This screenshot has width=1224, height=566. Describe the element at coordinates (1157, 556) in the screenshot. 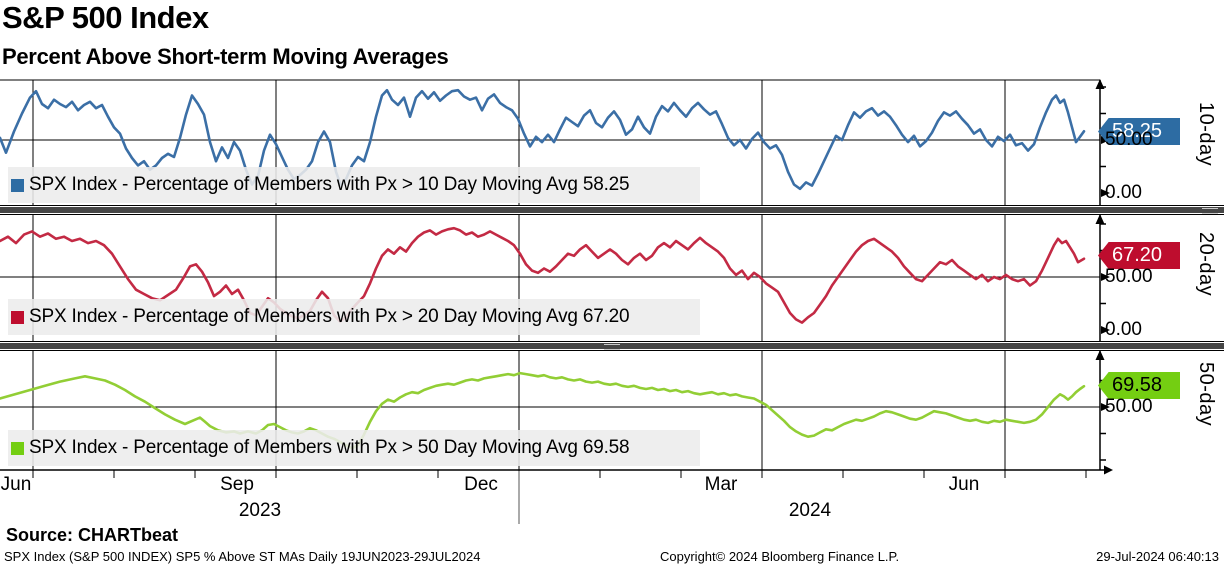

I see `timestamp: 29-Jul-2024 06:40:13` at that location.